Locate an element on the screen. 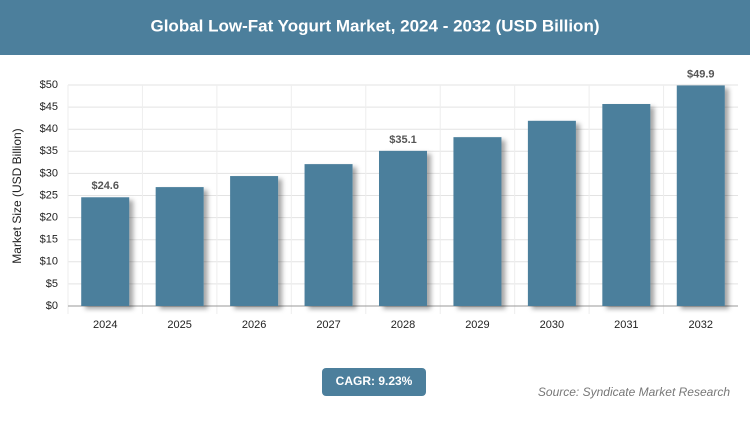  y-tick-label: $0 is located at coordinates (52, 306).